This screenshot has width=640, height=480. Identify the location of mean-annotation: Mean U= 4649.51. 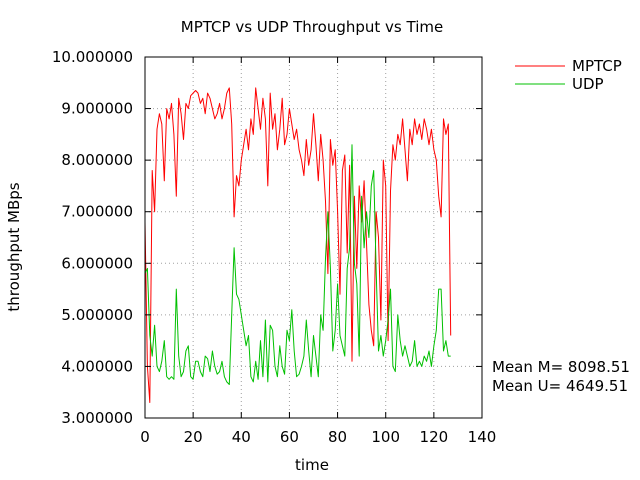
(560, 386).